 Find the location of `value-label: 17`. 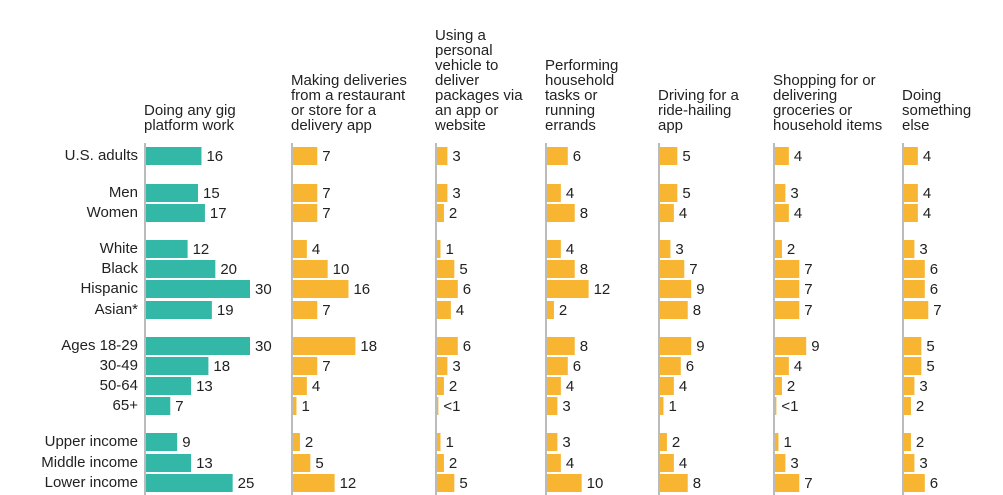

value-label: 17 is located at coordinates (218, 213).